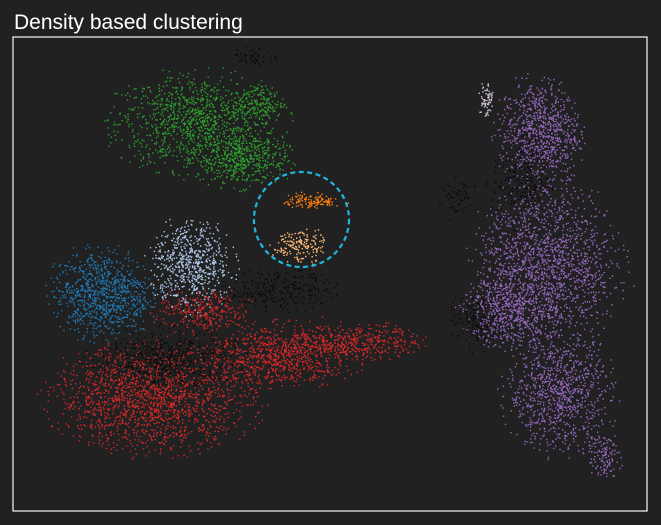  What do you see at coordinates (128, 22) in the screenshot?
I see `chart-title: Density based clustering` at bounding box center [128, 22].